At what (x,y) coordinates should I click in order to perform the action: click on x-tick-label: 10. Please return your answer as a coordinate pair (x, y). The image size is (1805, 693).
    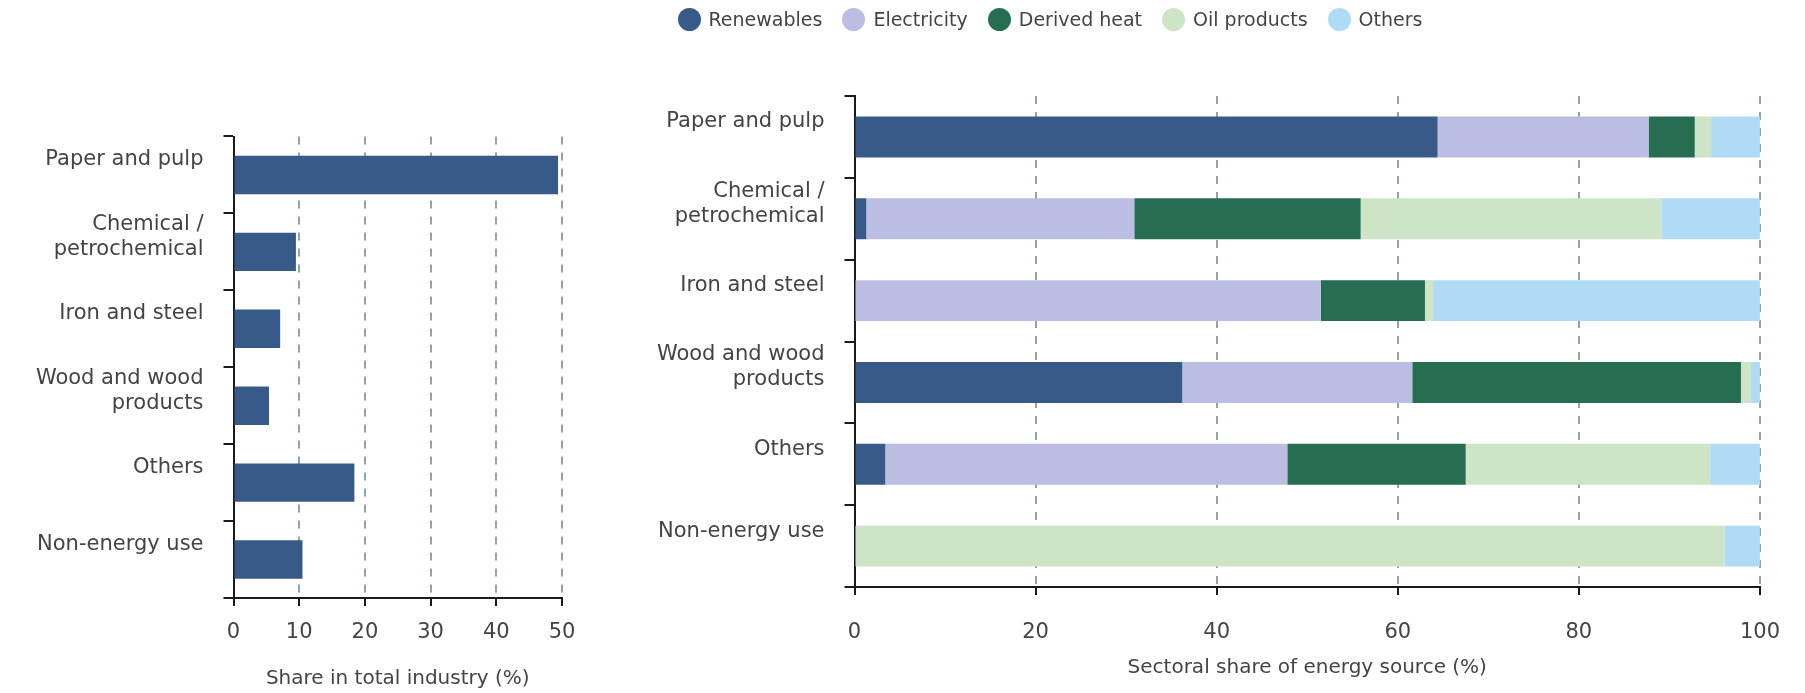
    Looking at the image, I should click on (299, 631).